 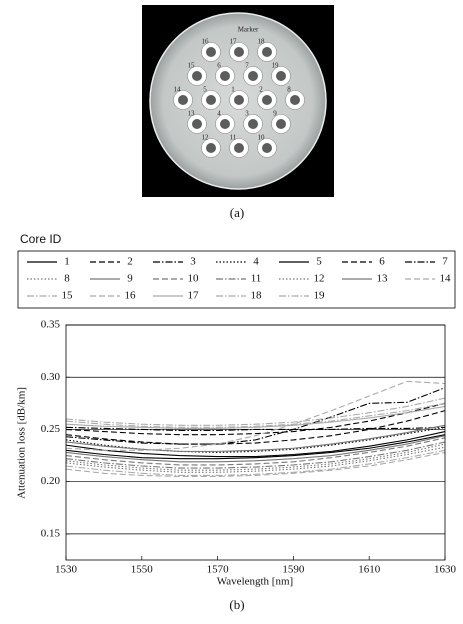 What do you see at coordinates (257, 296) in the screenshot?
I see `legend-label: 18` at bounding box center [257, 296].